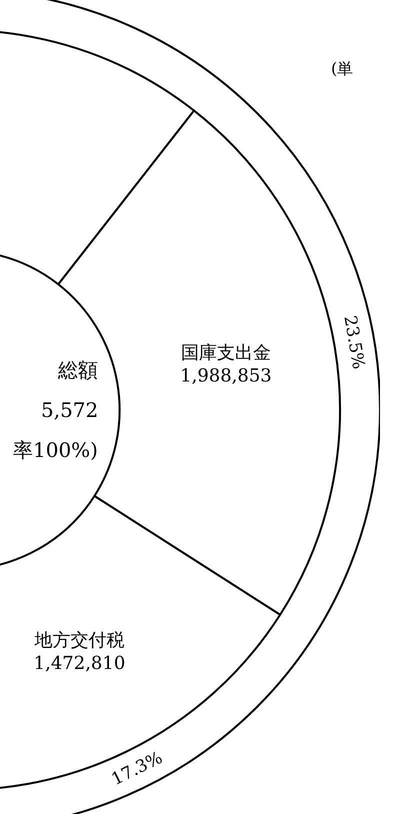 The height and width of the screenshot is (814, 405). Describe the element at coordinates (225, 353) in the screenshot. I see `slice-label: 国庫支出金` at that location.